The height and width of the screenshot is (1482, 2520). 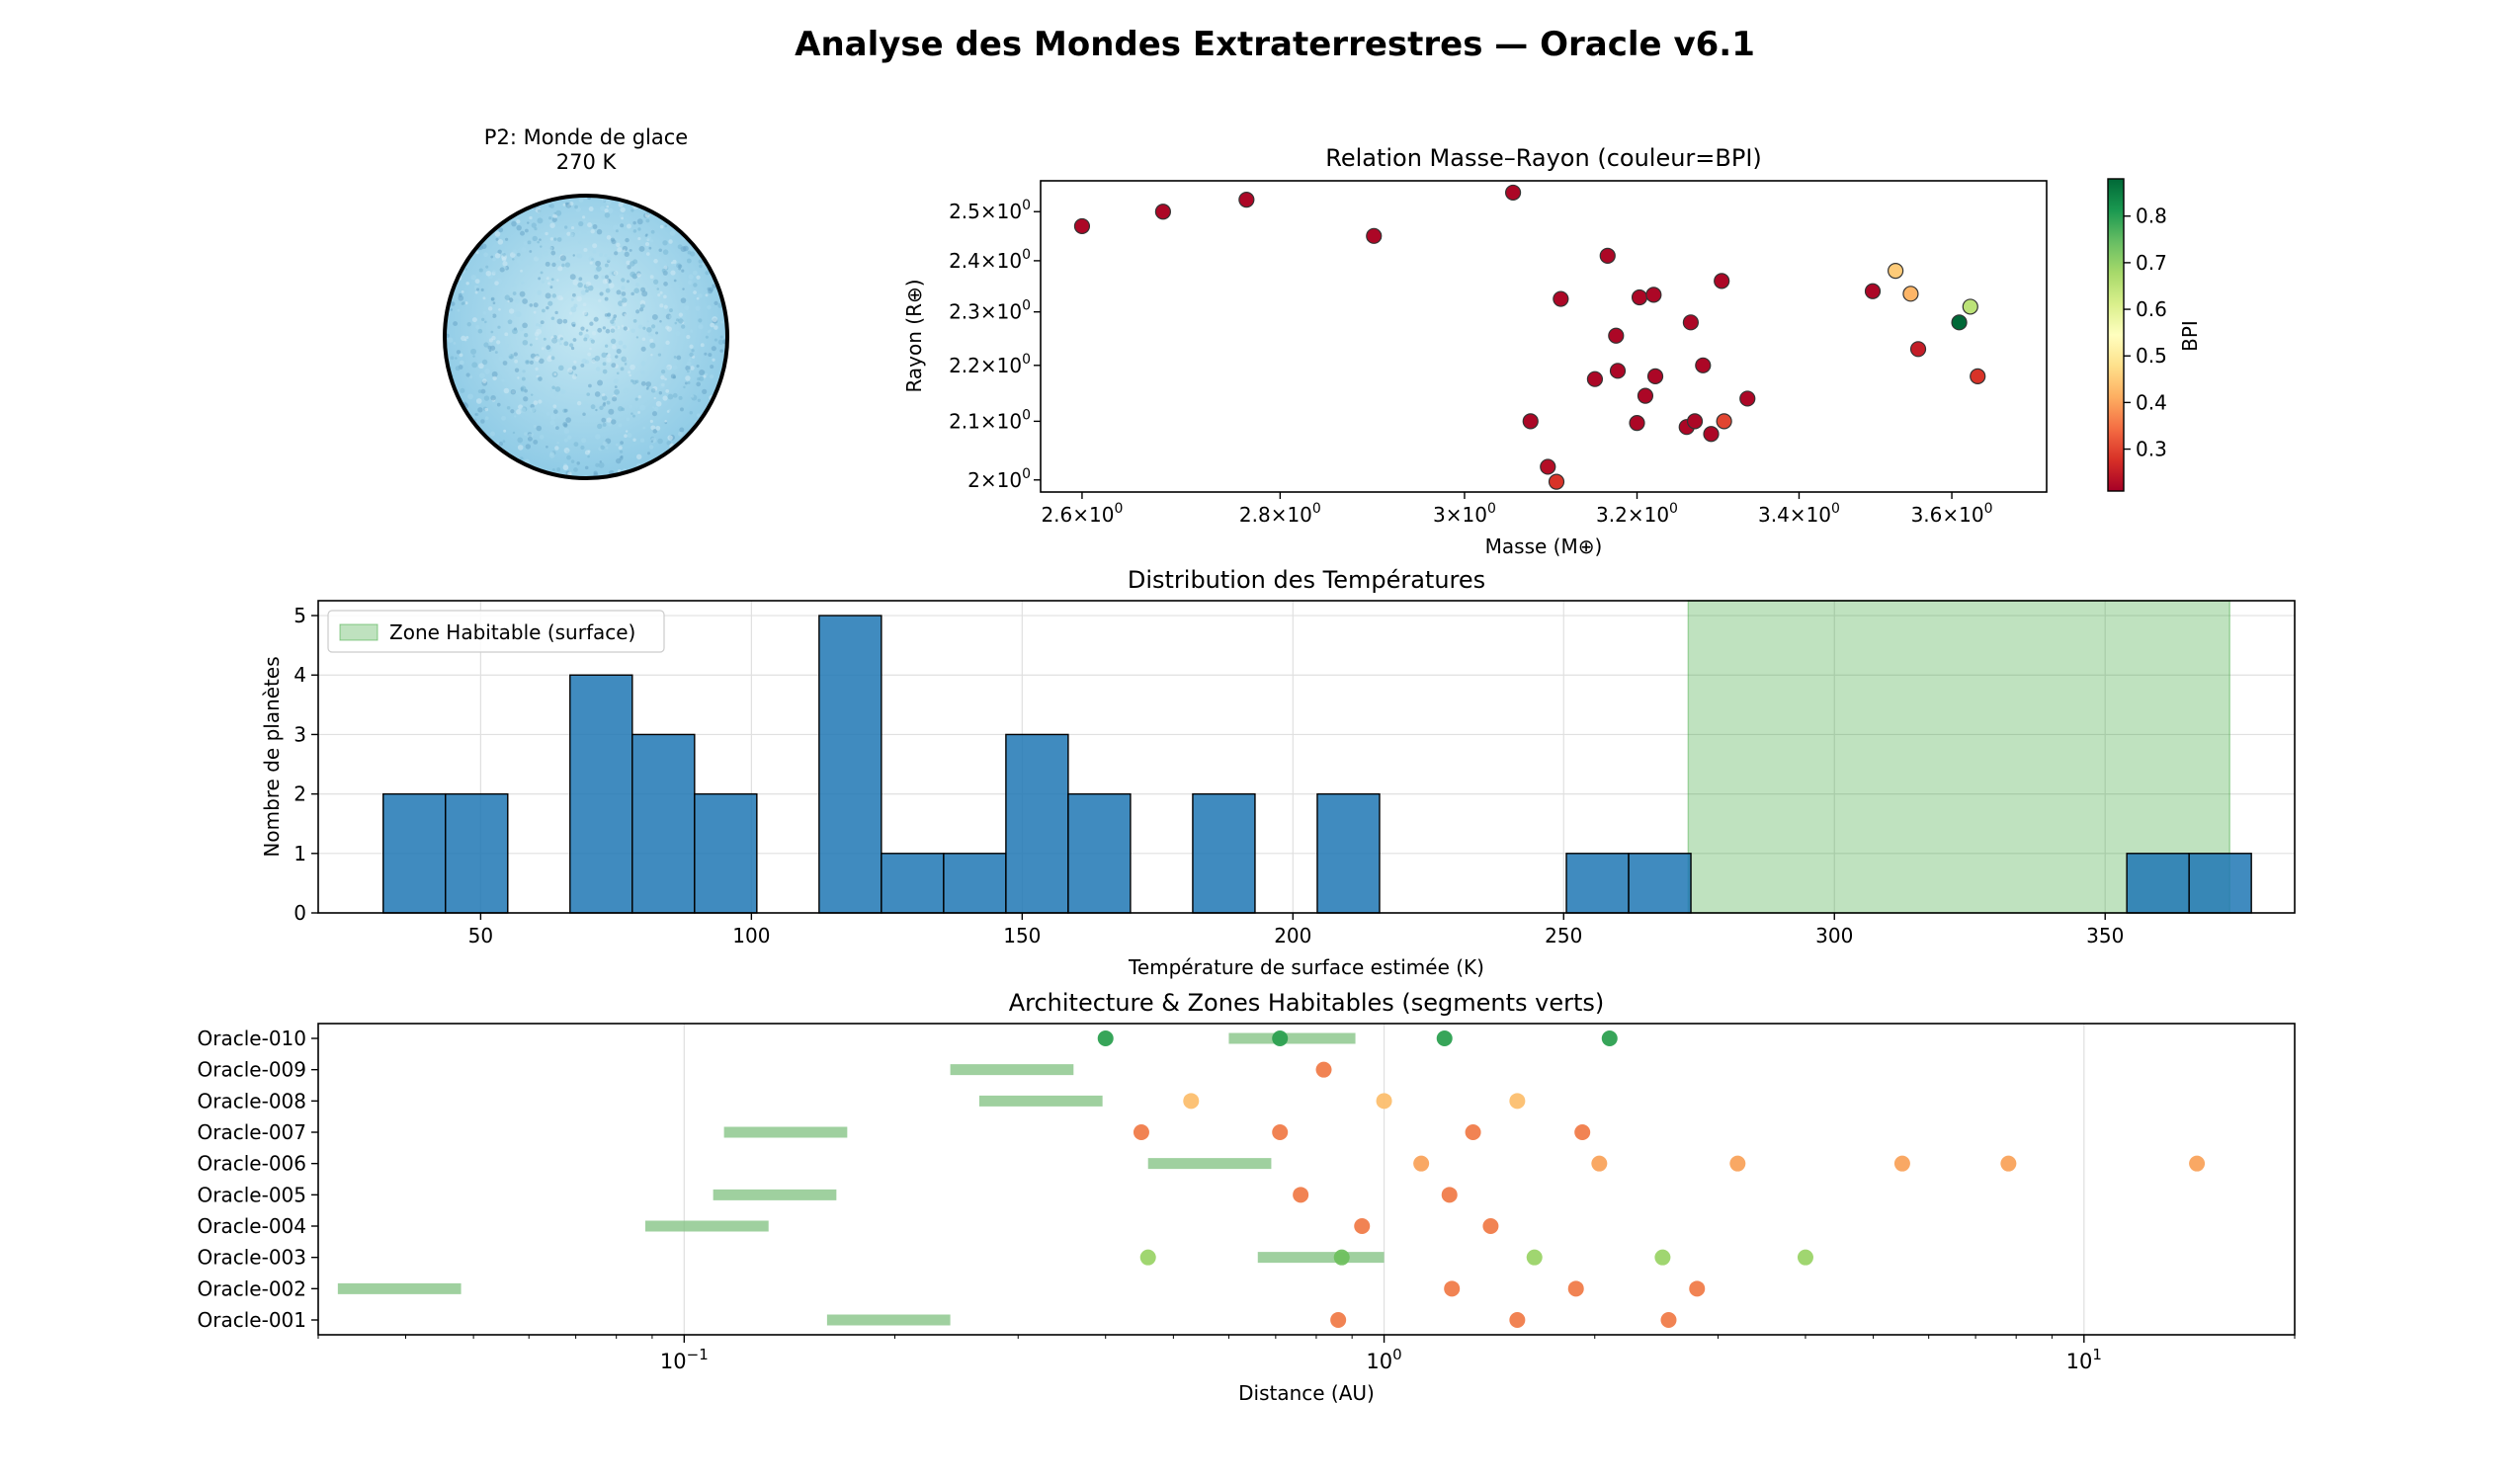 I want to click on mass-radius-ytick-label: 2.5×100, so click(x=990, y=210).